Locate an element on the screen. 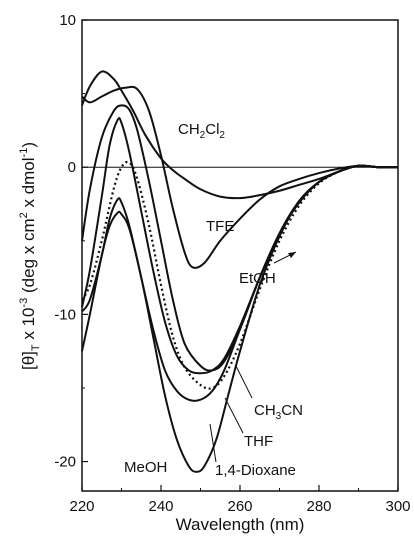 This screenshot has width=414, height=542. y-tick-label: -10 is located at coordinates (65, 314).